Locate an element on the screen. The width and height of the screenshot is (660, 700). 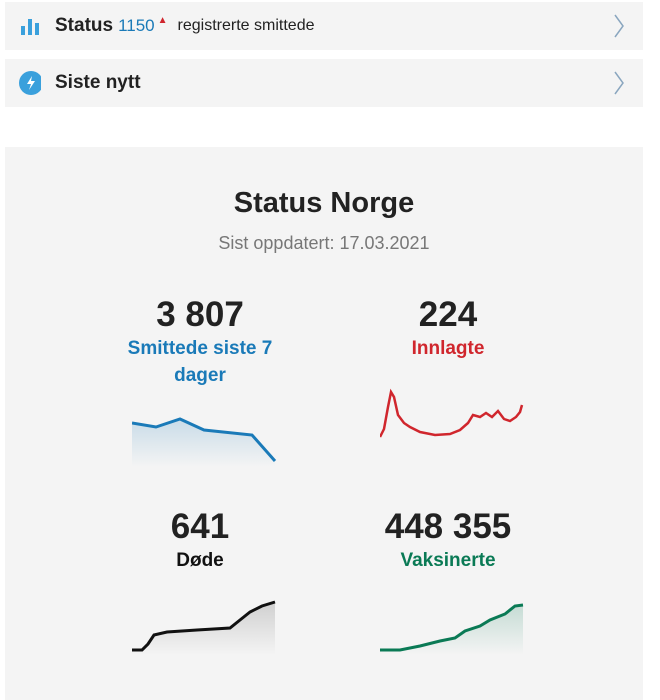
stat-value: 3 807 is located at coordinates (200, 314).